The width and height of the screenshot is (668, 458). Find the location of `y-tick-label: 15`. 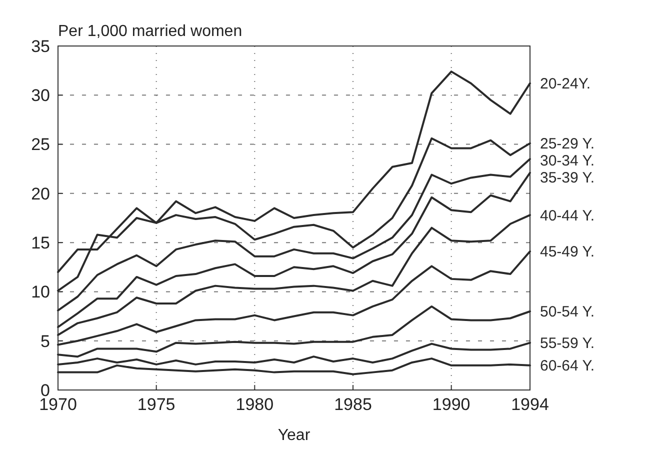

y-tick-label: 15 is located at coordinates (40, 243).